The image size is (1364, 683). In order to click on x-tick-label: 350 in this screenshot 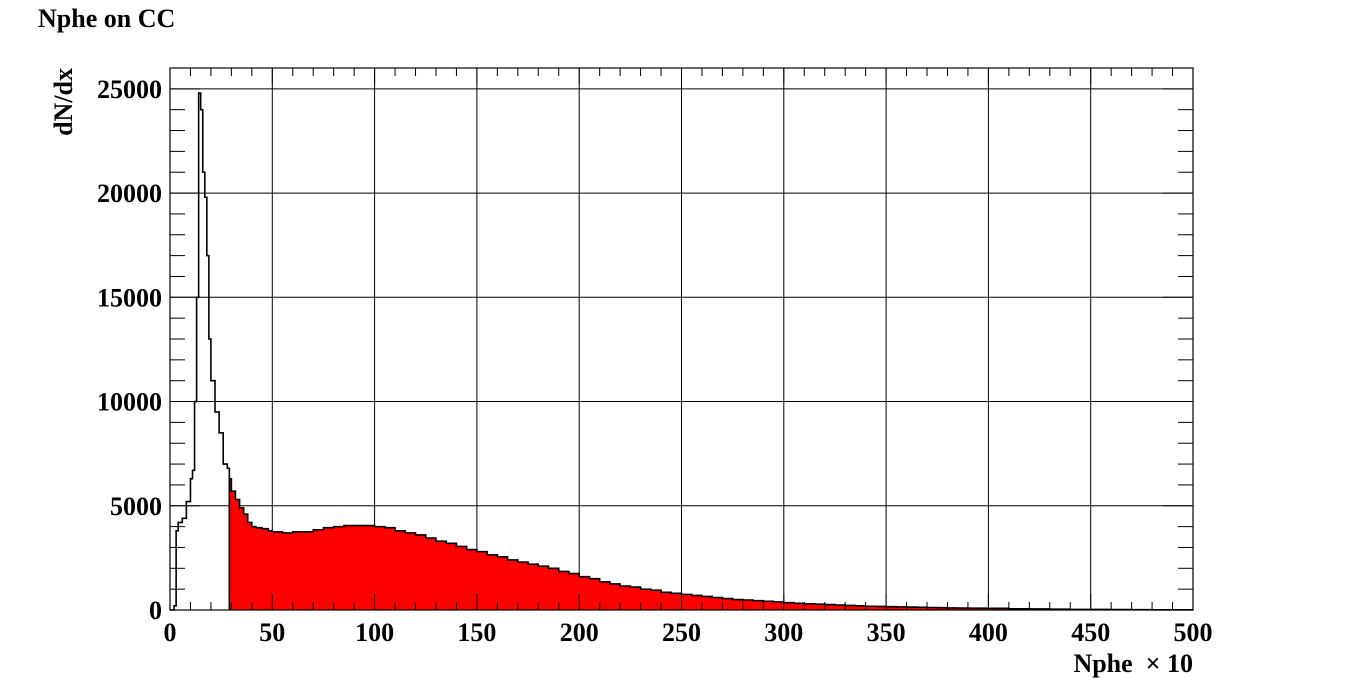, I will do `click(886, 632)`.